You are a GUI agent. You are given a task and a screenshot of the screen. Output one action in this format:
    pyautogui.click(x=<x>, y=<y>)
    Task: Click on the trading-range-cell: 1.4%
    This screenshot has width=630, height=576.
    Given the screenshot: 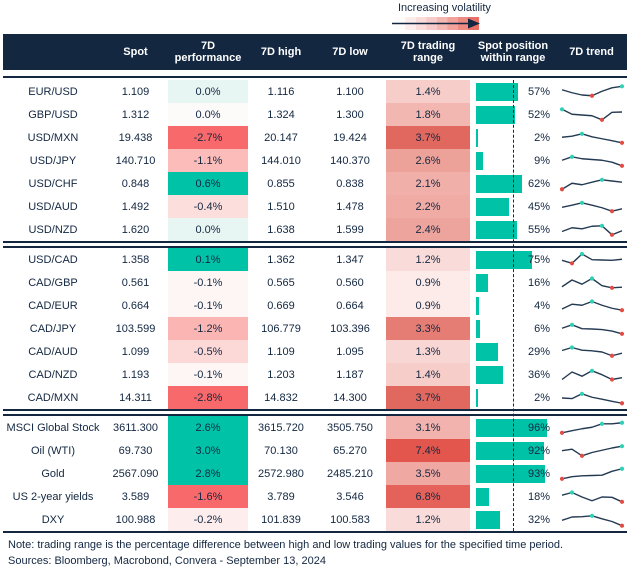 What is the action you would take?
    pyautogui.click(x=428, y=374)
    